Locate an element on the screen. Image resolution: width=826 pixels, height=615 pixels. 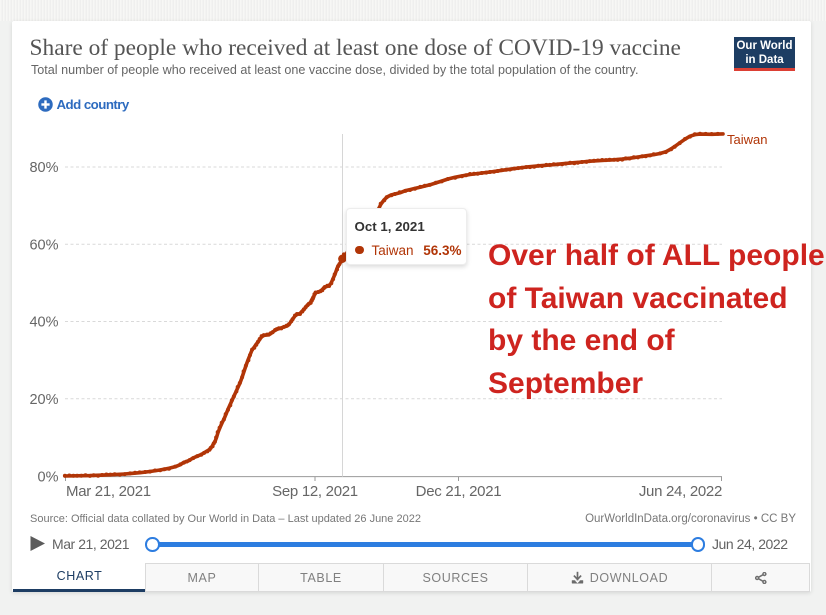
svg-text: 0% is located at coordinates (48, 477).